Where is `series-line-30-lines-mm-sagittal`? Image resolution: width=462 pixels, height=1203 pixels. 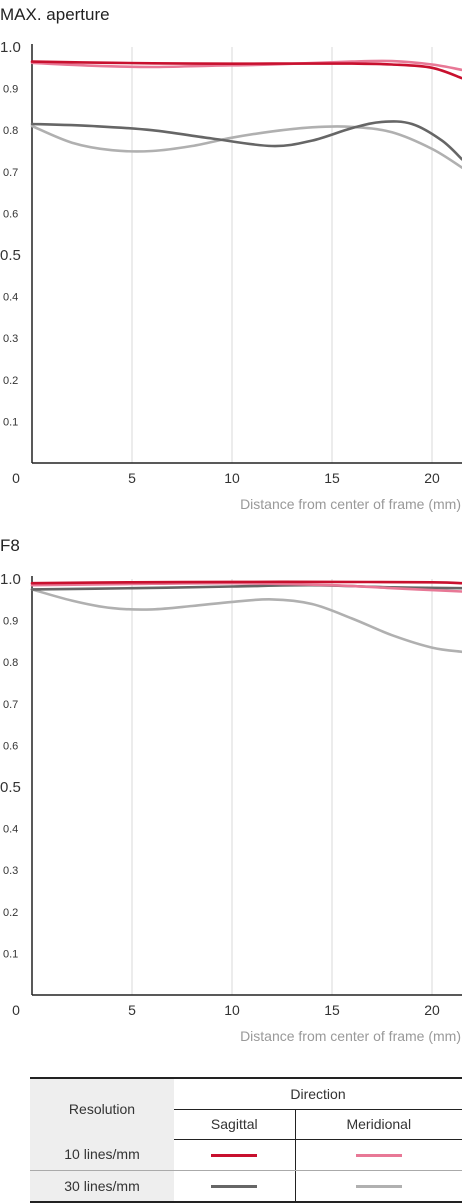 series-line-30-lines-mm-sagittal is located at coordinates (246, 140).